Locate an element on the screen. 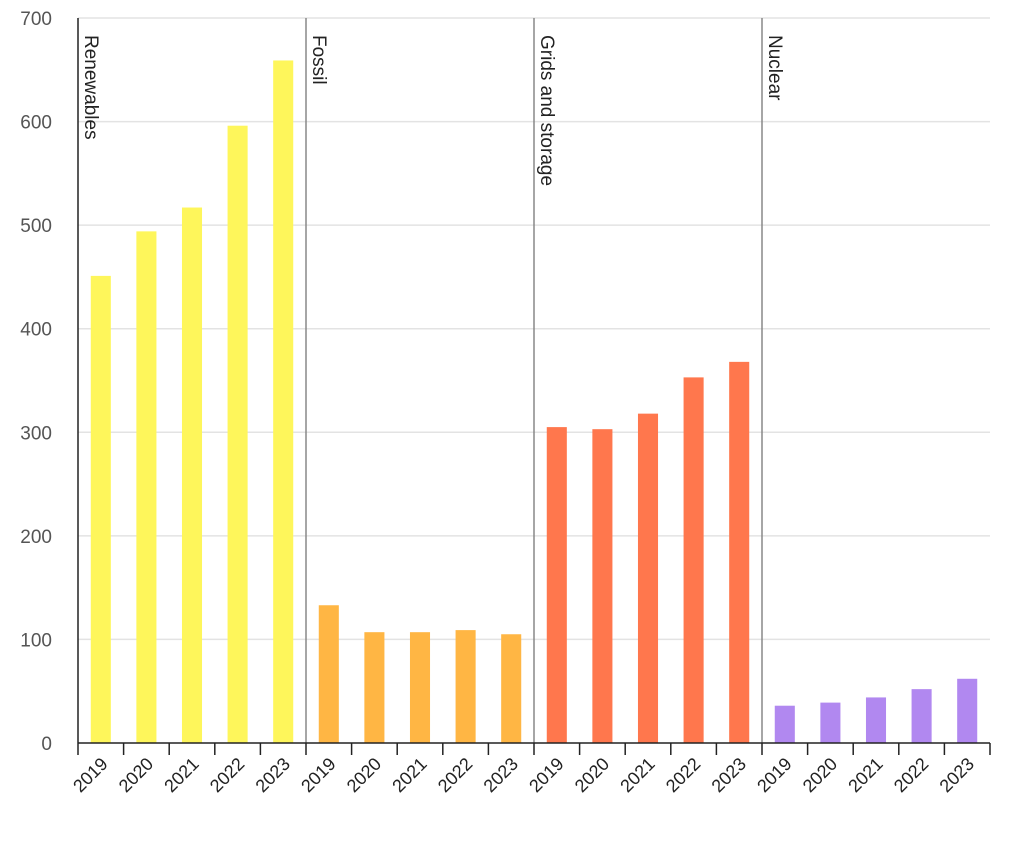 The image size is (1024, 853). y-tick-label: 700 is located at coordinates (36, 19).